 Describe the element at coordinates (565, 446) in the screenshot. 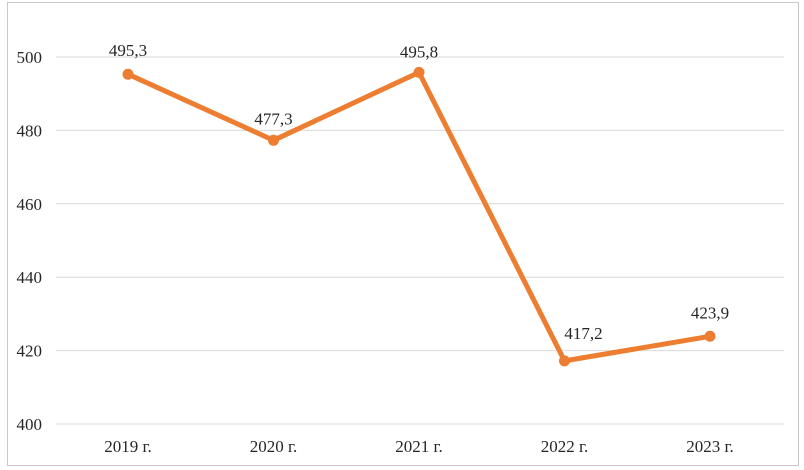

I see `x-axis-label: 2022 г.` at that location.